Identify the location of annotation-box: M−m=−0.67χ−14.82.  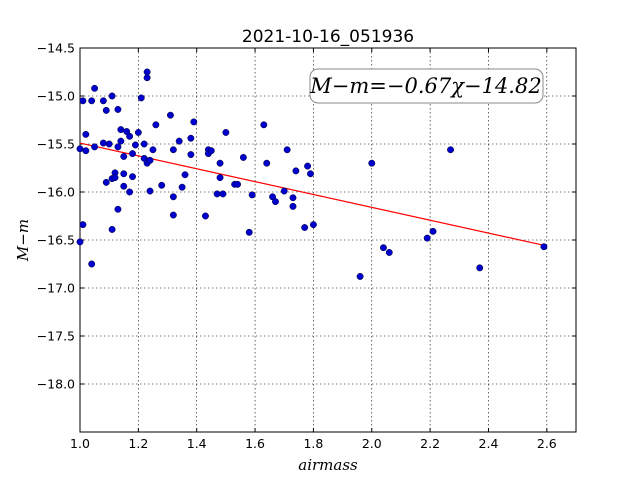
(426, 86).